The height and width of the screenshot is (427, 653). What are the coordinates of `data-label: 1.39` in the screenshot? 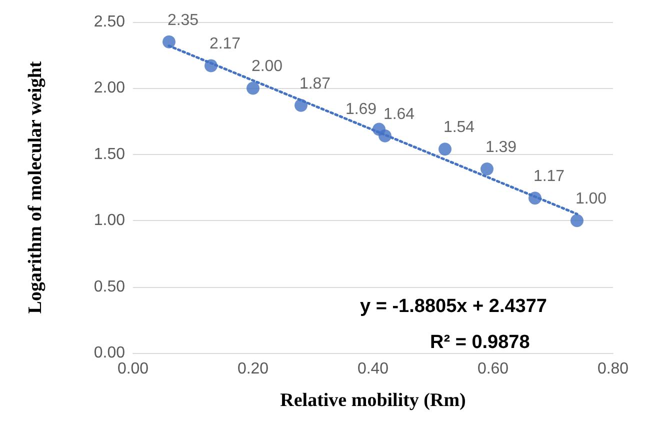 It's located at (501, 147).